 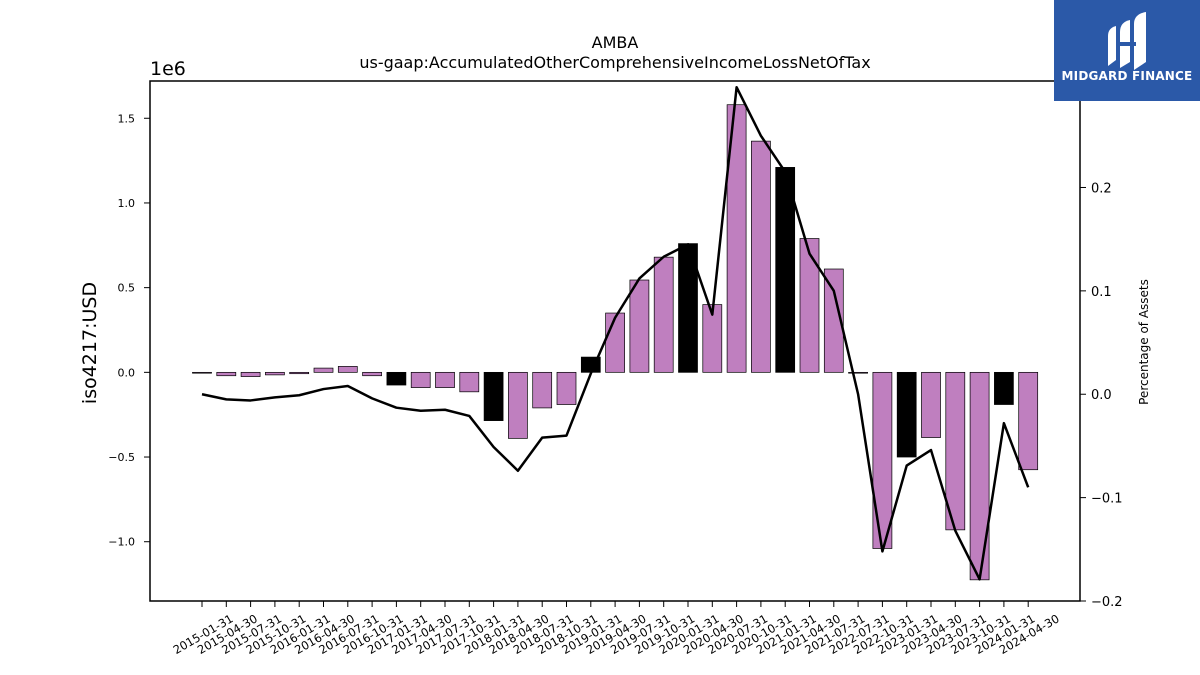 I want to click on y-axis-label: iso4217:USD, so click(x=90, y=343).